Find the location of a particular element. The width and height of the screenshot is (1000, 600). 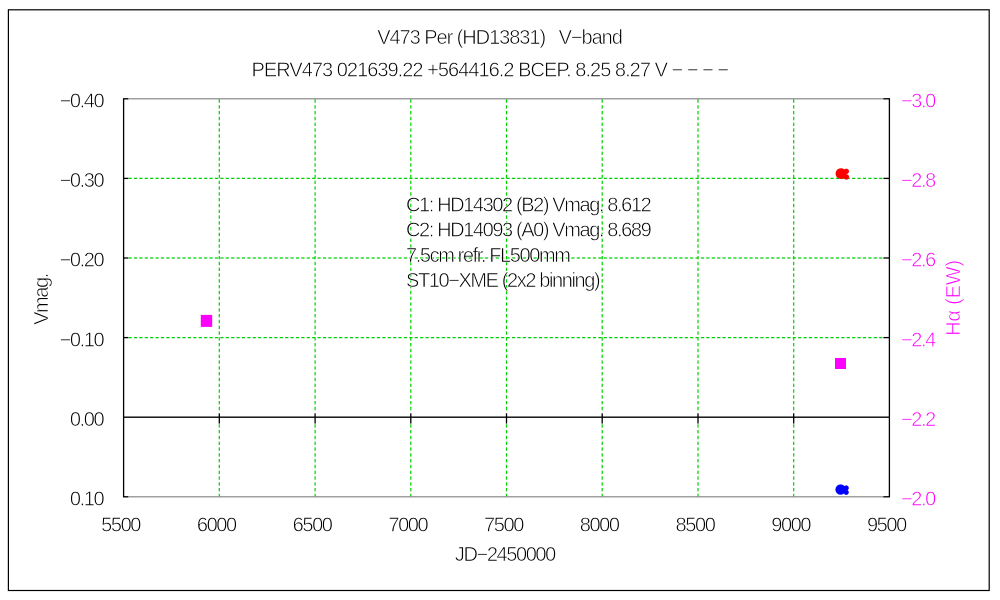

svg-text: 9000 is located at coordinates (791, 526).